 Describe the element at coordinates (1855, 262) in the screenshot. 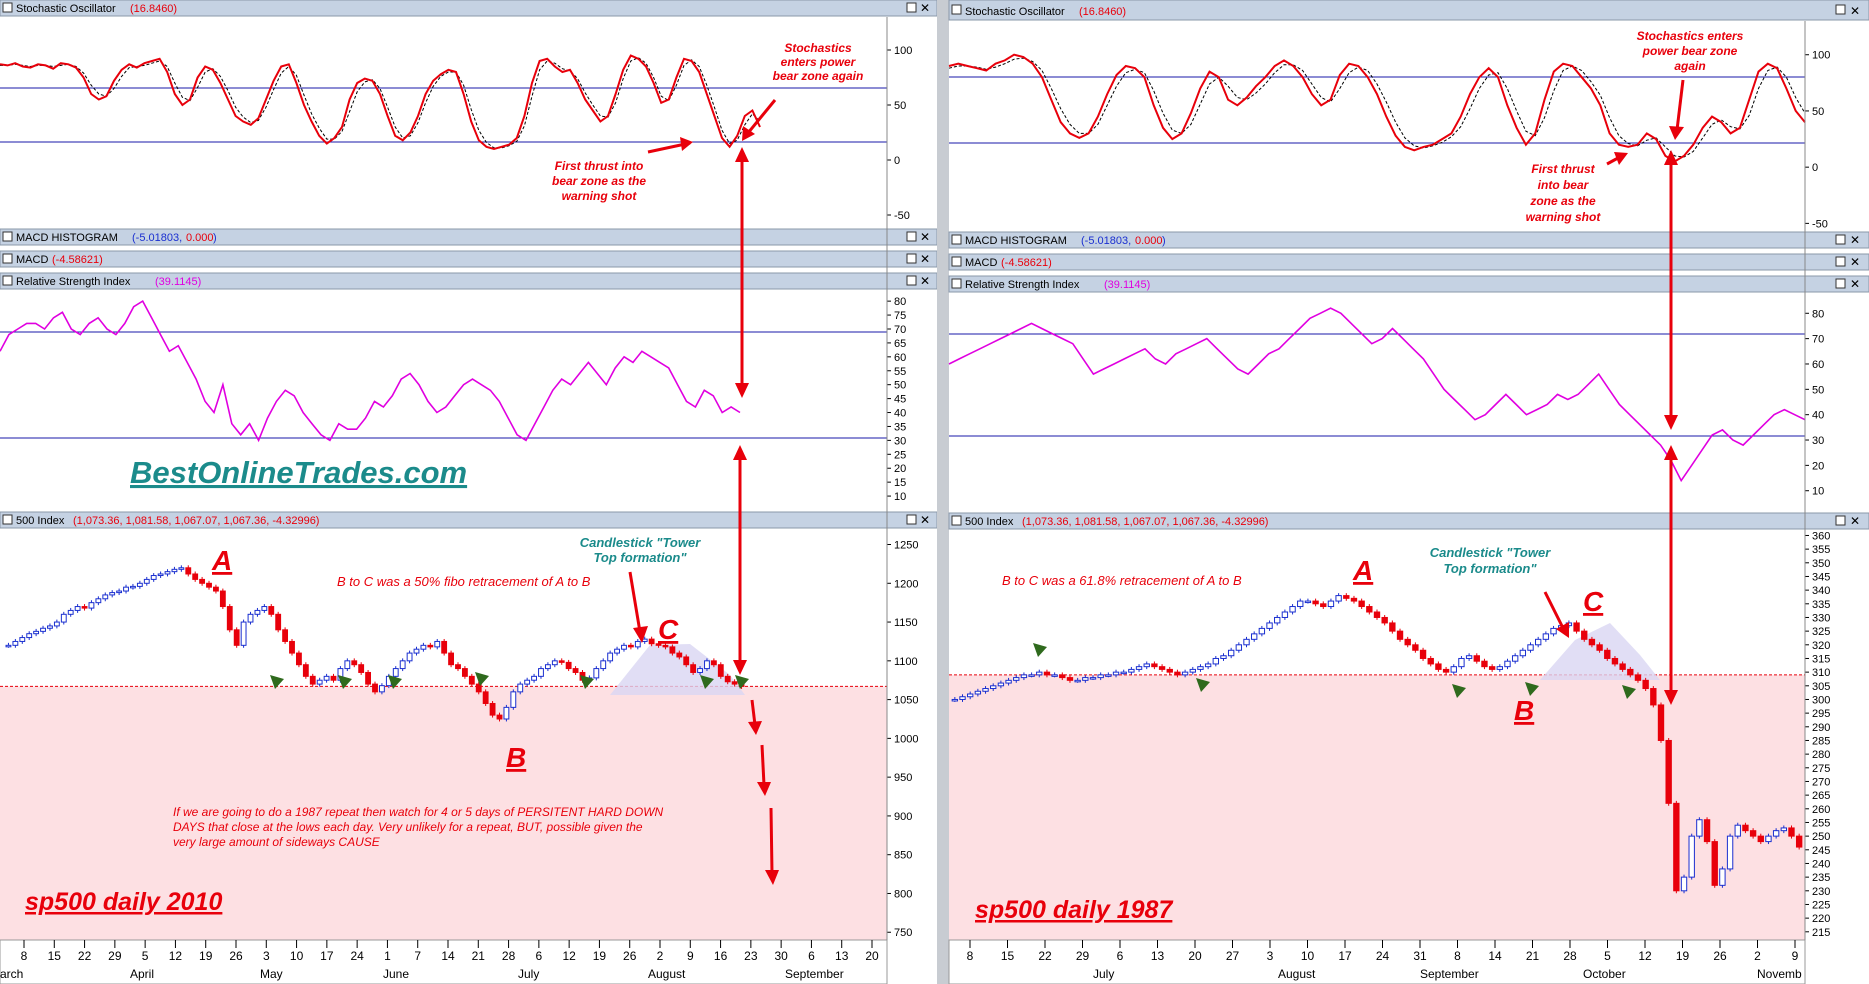

I see `right-macd-close-icon: ✕` at that location.